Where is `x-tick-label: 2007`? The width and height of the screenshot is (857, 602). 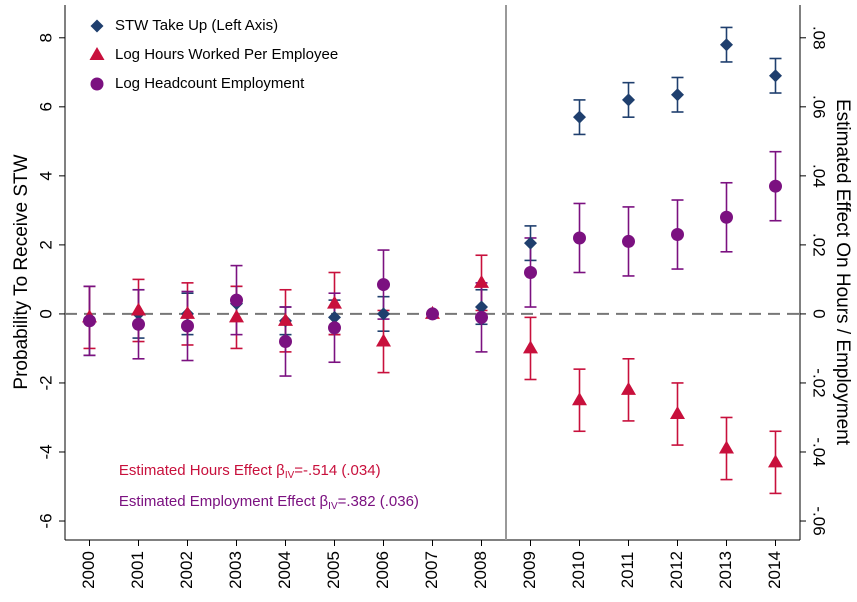 x-tick-label: 2007 is located at coordinates (431, 570).